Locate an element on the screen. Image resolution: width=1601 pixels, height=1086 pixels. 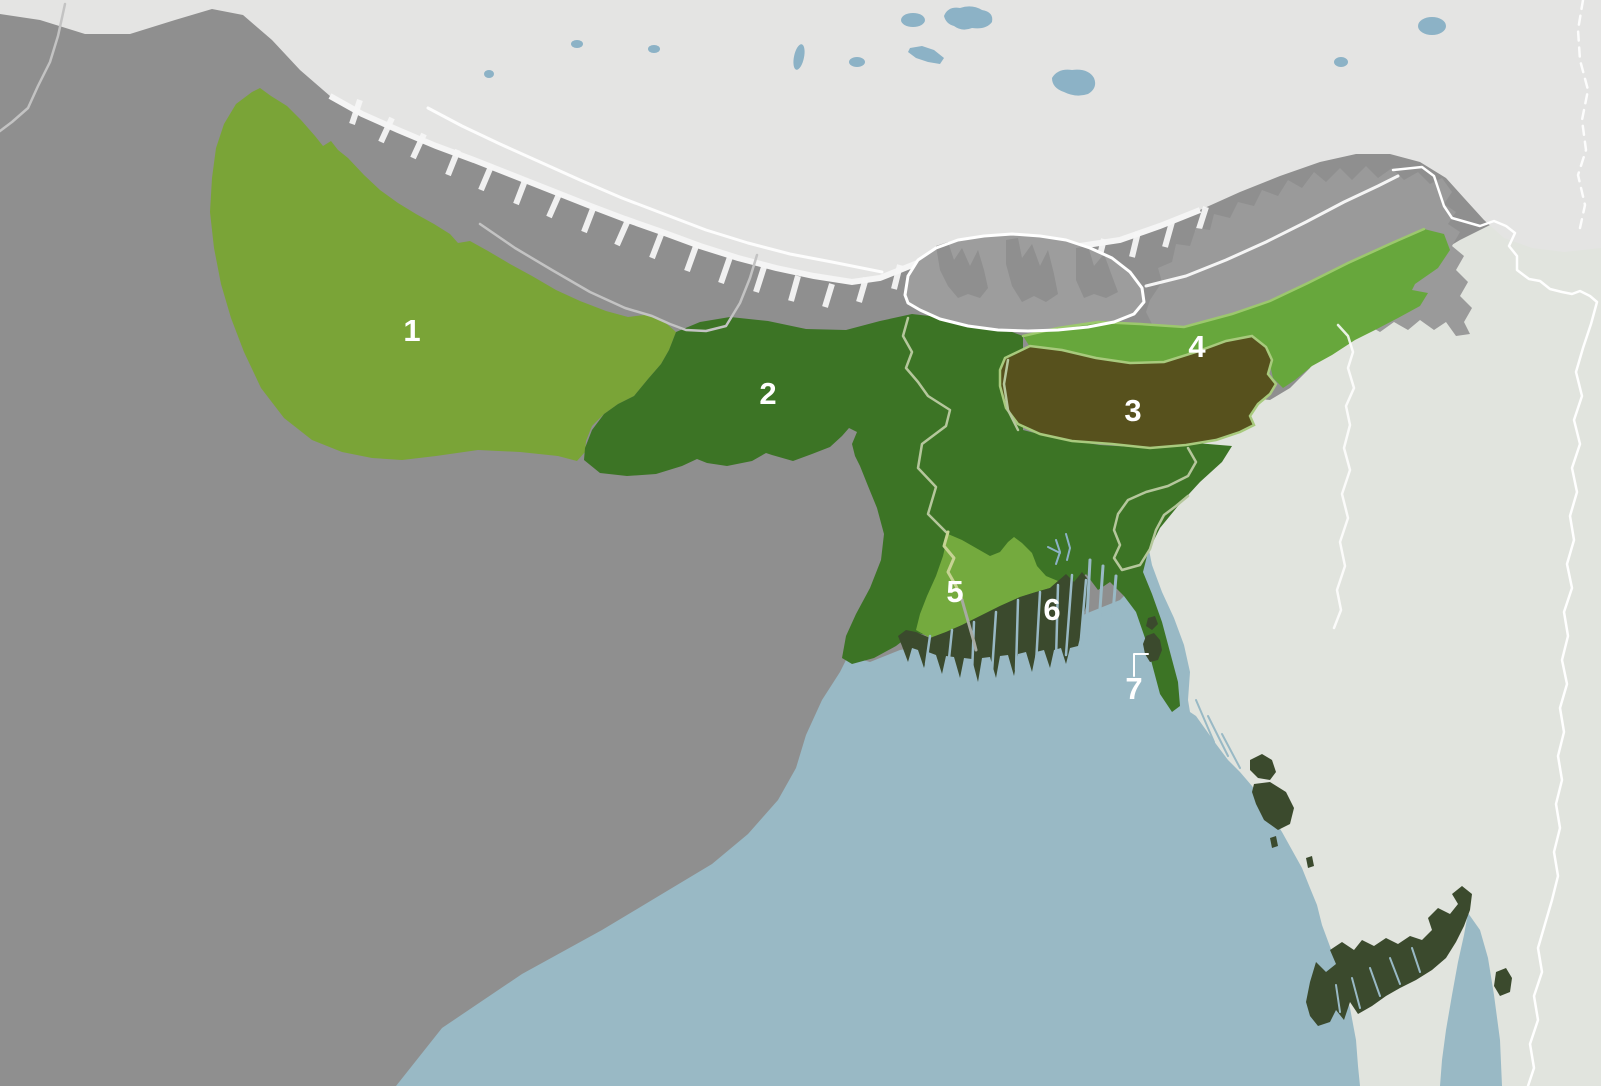
region-4-area is located at coordinates (1236, 308).